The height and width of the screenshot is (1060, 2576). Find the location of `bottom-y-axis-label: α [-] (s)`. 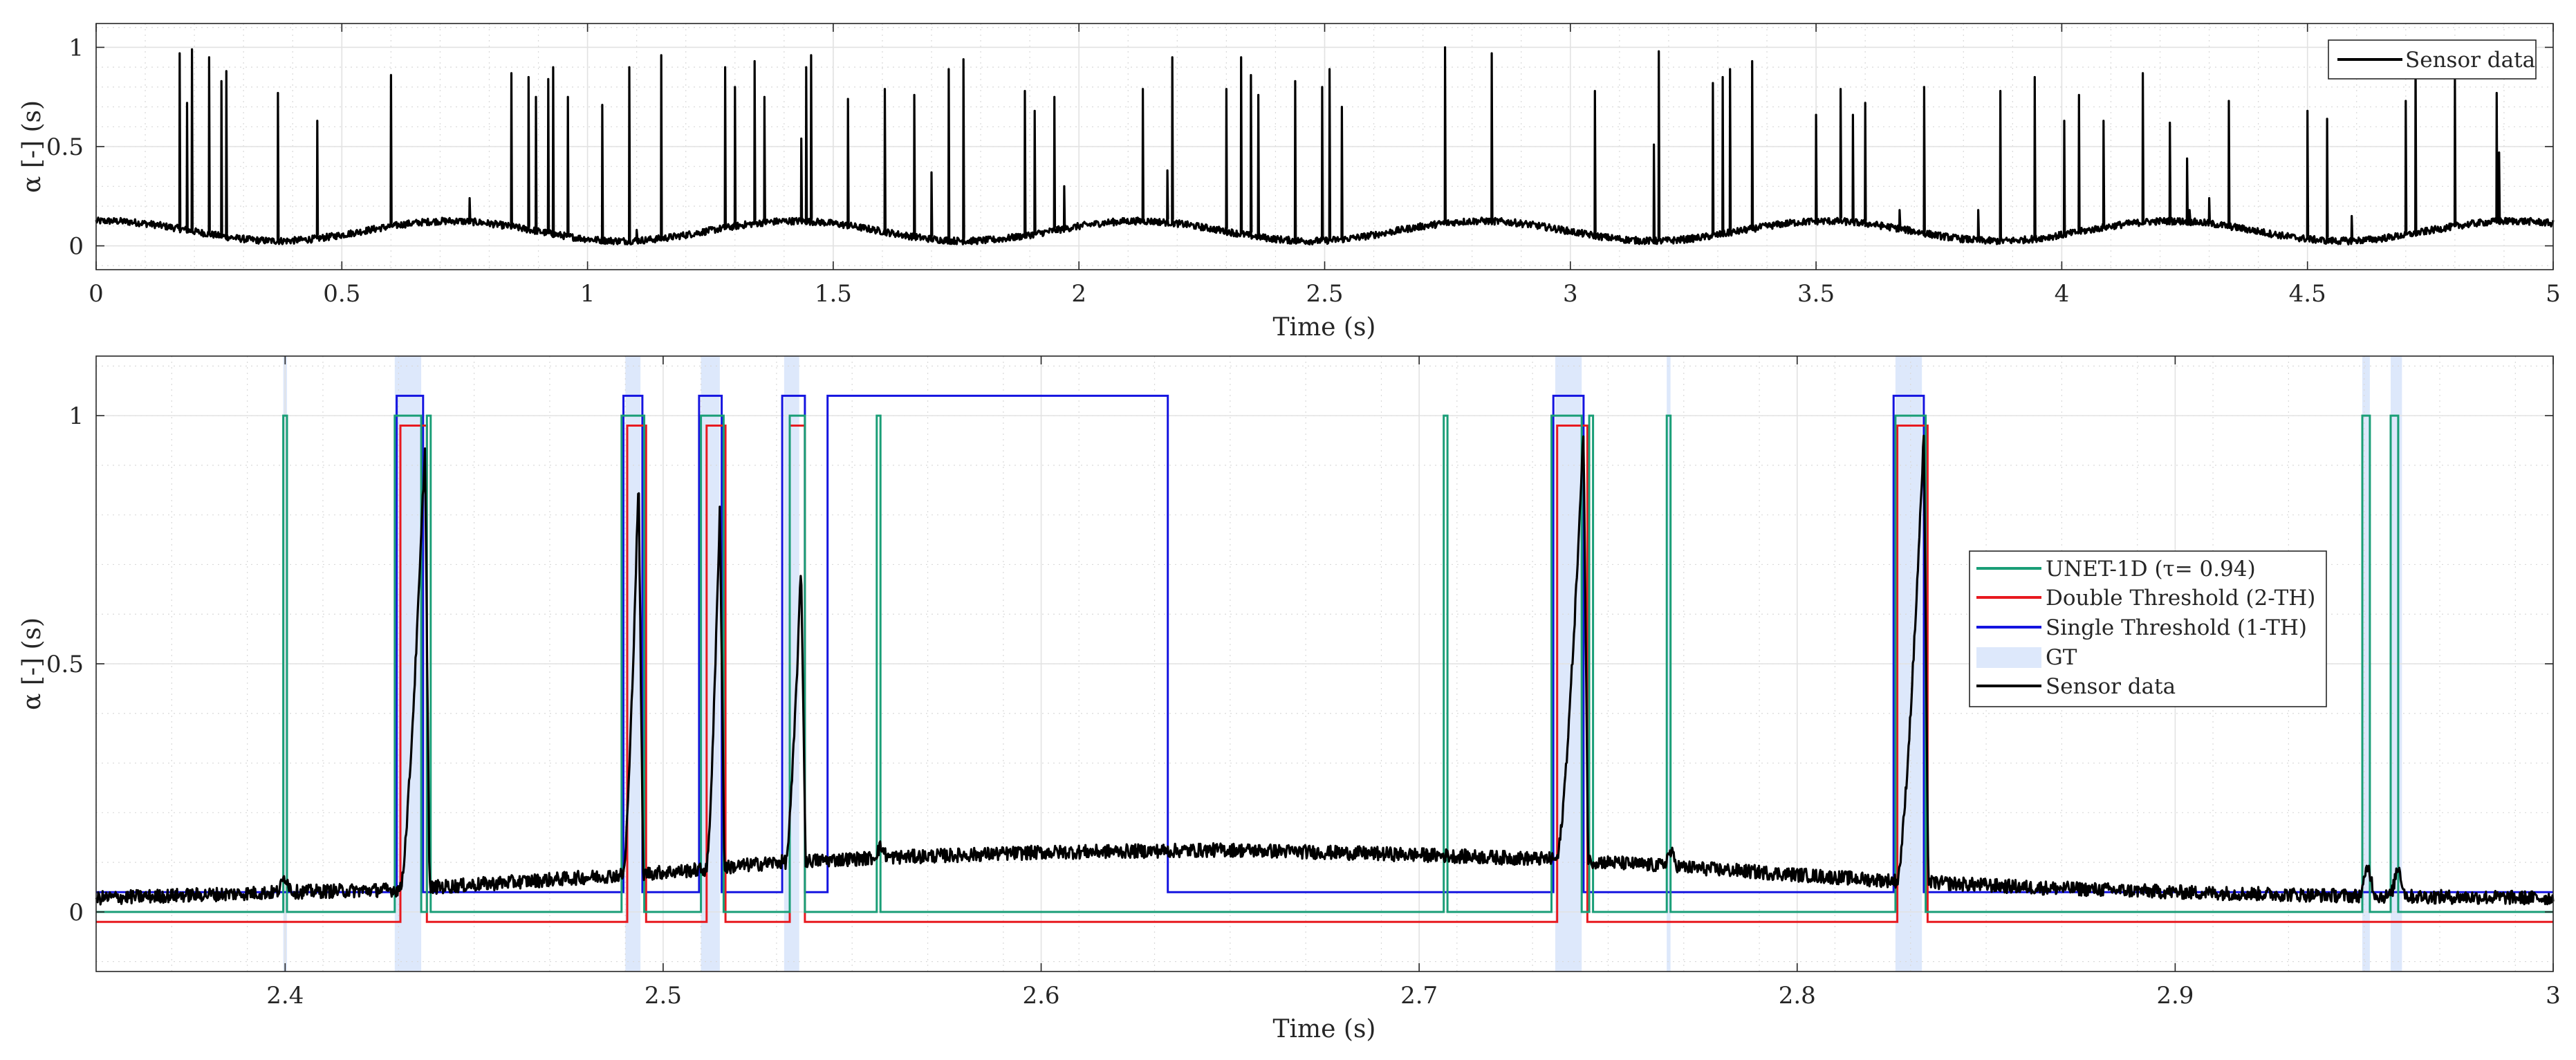

bottom-y-axis-label: α [-] (s) is located at coordinates (32, 663).